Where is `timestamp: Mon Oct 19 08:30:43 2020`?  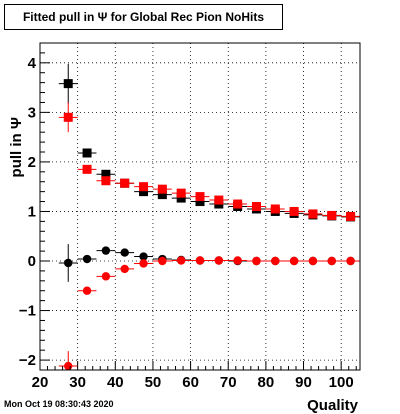 timestamp: Mon Oct 19 08:30:43 2020 is located at coordinates (59, 404).